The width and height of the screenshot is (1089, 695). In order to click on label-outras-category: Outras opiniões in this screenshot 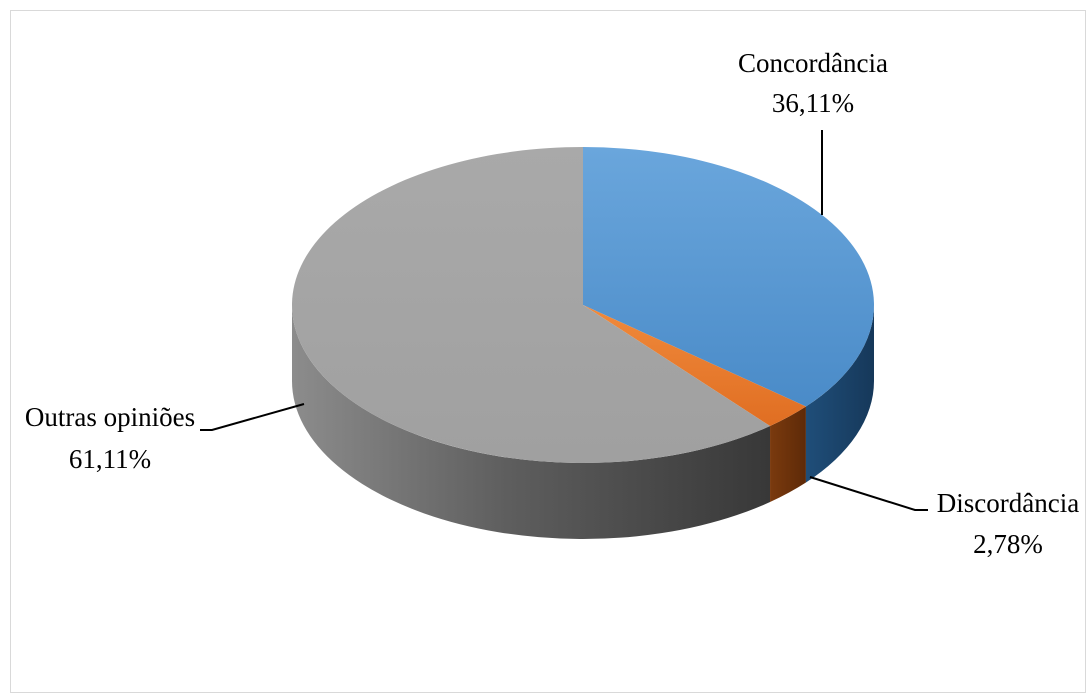, I will do `click(110, 417)`.